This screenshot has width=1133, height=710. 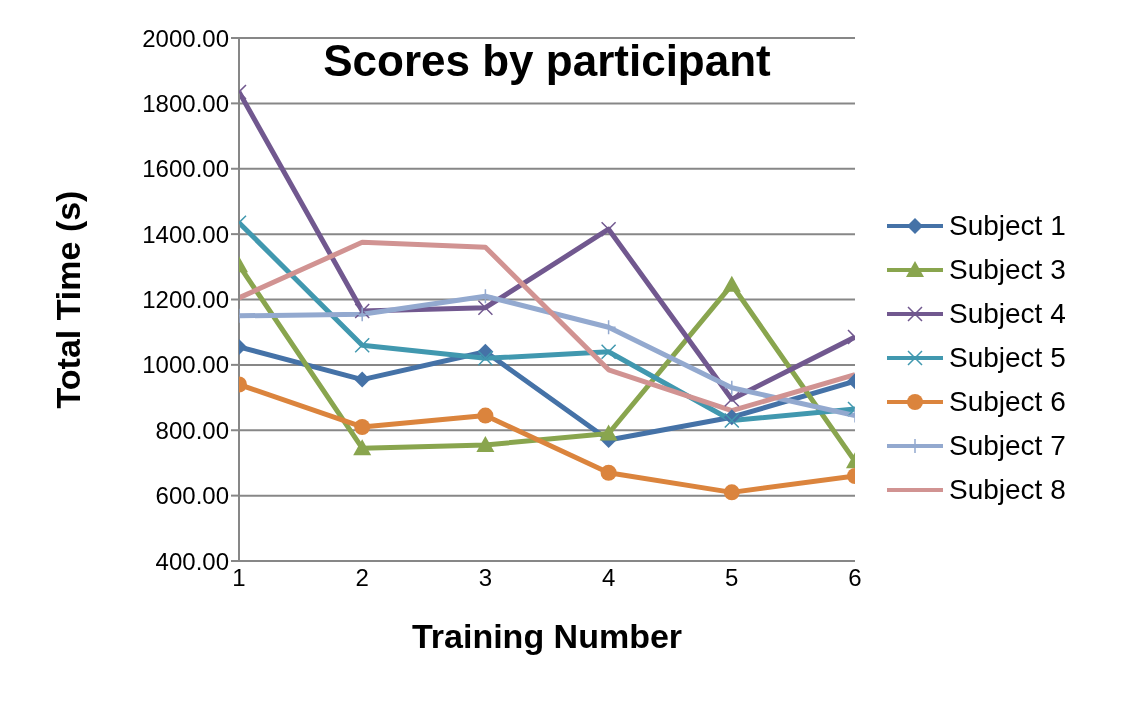 What do you see at coordinates (1007, 226) in the screenshot?
I see `legend-label: Subject 1` at bounding box center [1007, 226].